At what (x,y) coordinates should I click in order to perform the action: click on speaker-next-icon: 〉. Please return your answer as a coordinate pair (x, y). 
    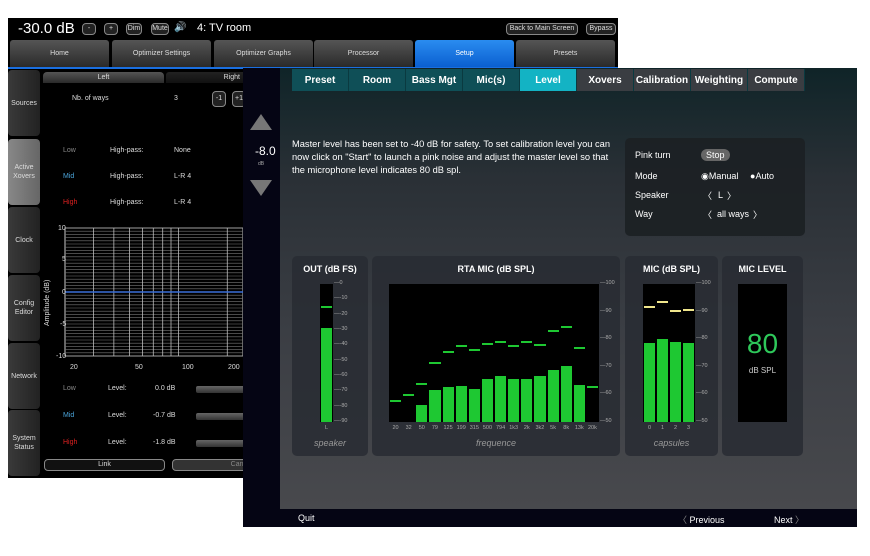
    Looking at the image, I should click on (732, 196).